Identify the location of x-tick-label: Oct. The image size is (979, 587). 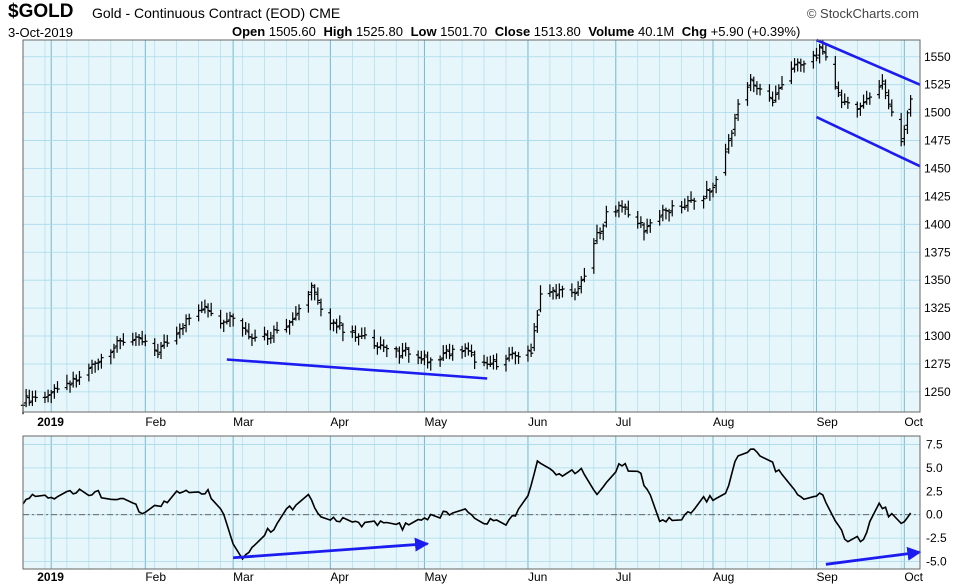
(913, 577).